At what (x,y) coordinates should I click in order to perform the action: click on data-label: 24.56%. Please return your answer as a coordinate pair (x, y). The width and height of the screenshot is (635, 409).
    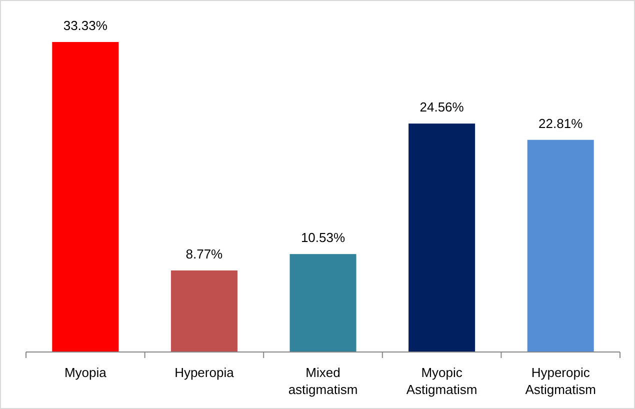
    Looking at the image, I should click on (442, 107).